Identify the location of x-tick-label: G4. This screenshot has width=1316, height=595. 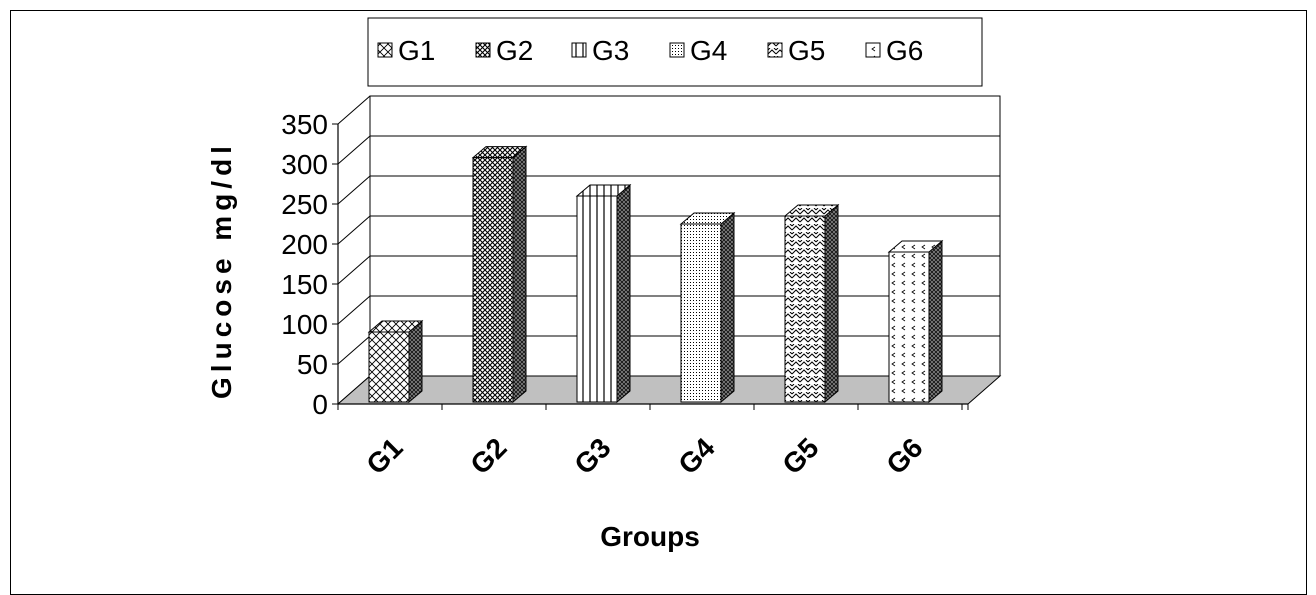
(696, 456).